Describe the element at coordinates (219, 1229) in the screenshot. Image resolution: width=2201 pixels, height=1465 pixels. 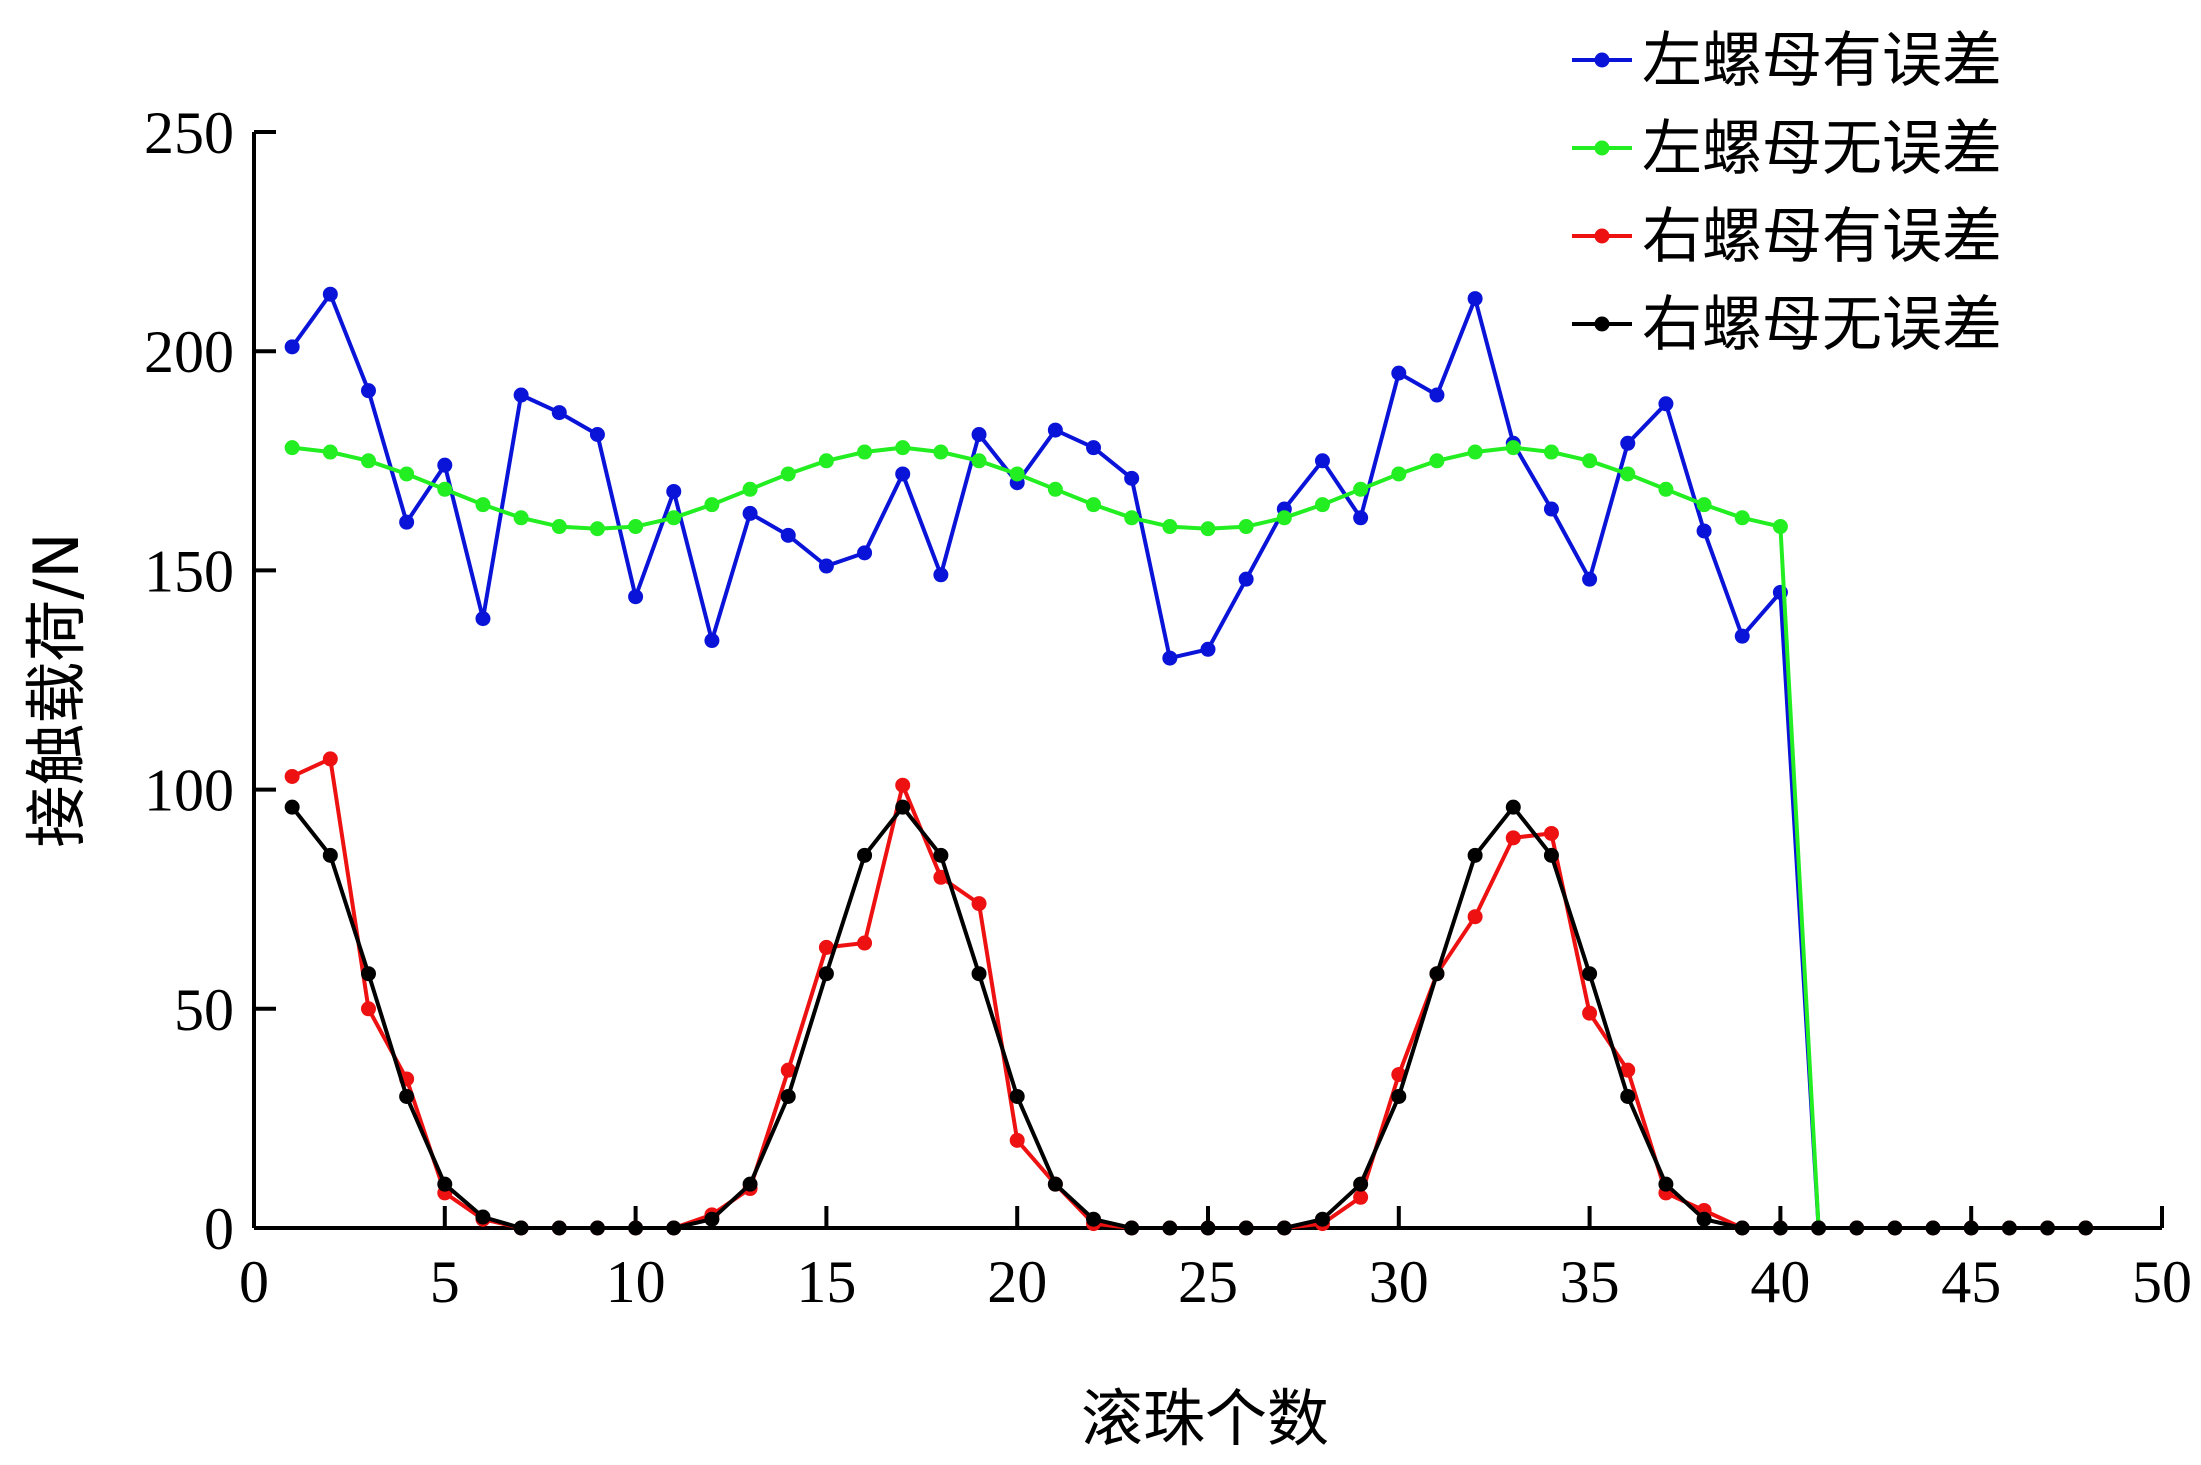
I see `y-tick-label: 0` at that location.